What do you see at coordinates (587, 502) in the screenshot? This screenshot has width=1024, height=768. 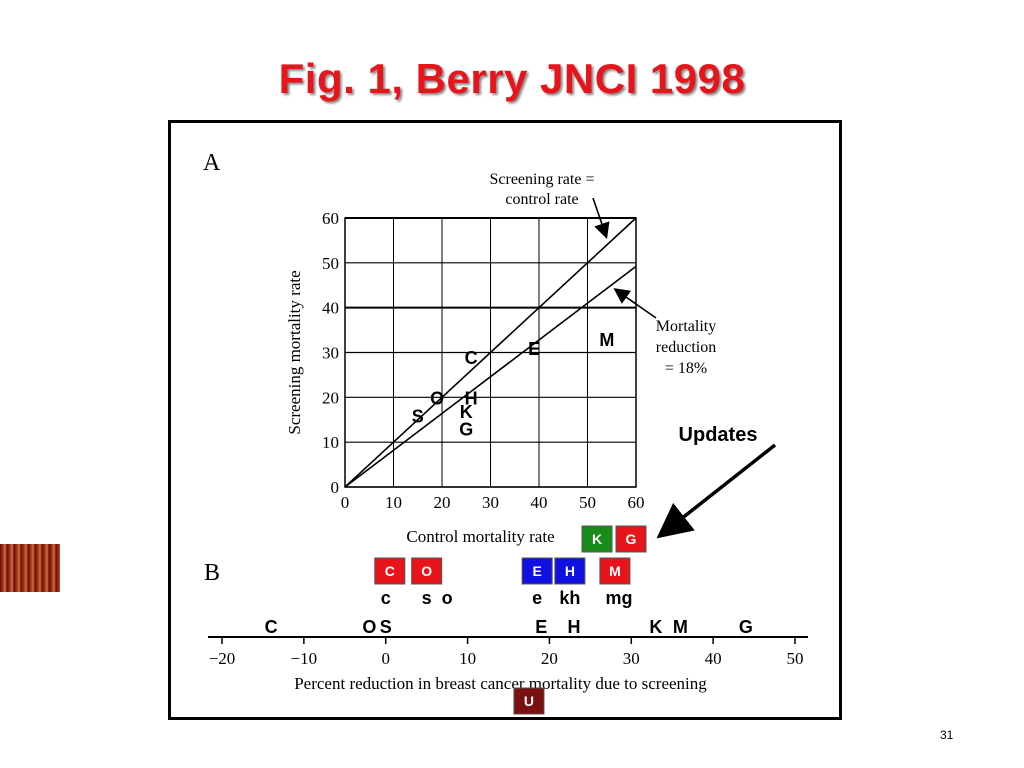 I see `x-tick-label: 50` at bounding box center [587, 502].